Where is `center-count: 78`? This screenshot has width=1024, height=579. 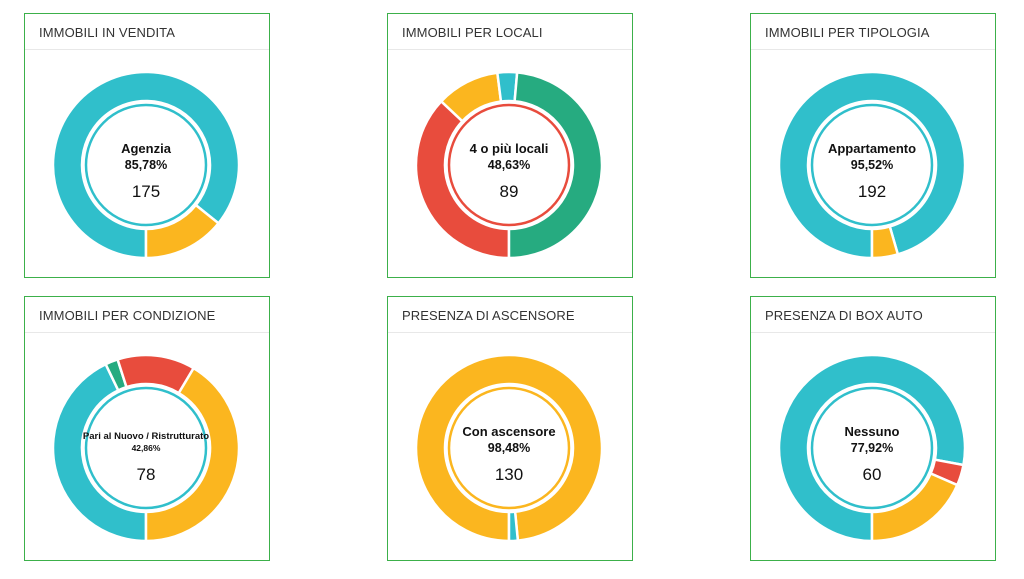 center-count: 78 is located at coordinates (146, 474).